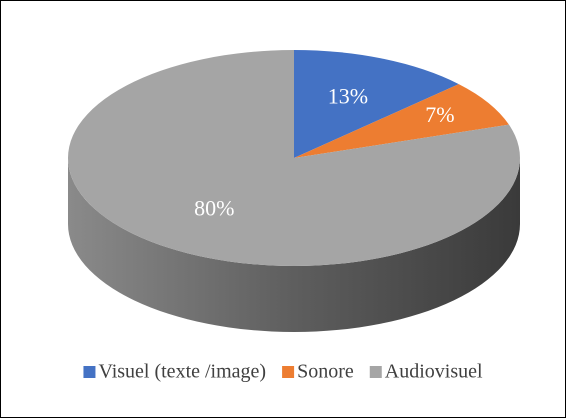  What do you see at coordinates (214, 207) in the screenshot?
I see `value-label: 80%` at bounding box center [214, 207].